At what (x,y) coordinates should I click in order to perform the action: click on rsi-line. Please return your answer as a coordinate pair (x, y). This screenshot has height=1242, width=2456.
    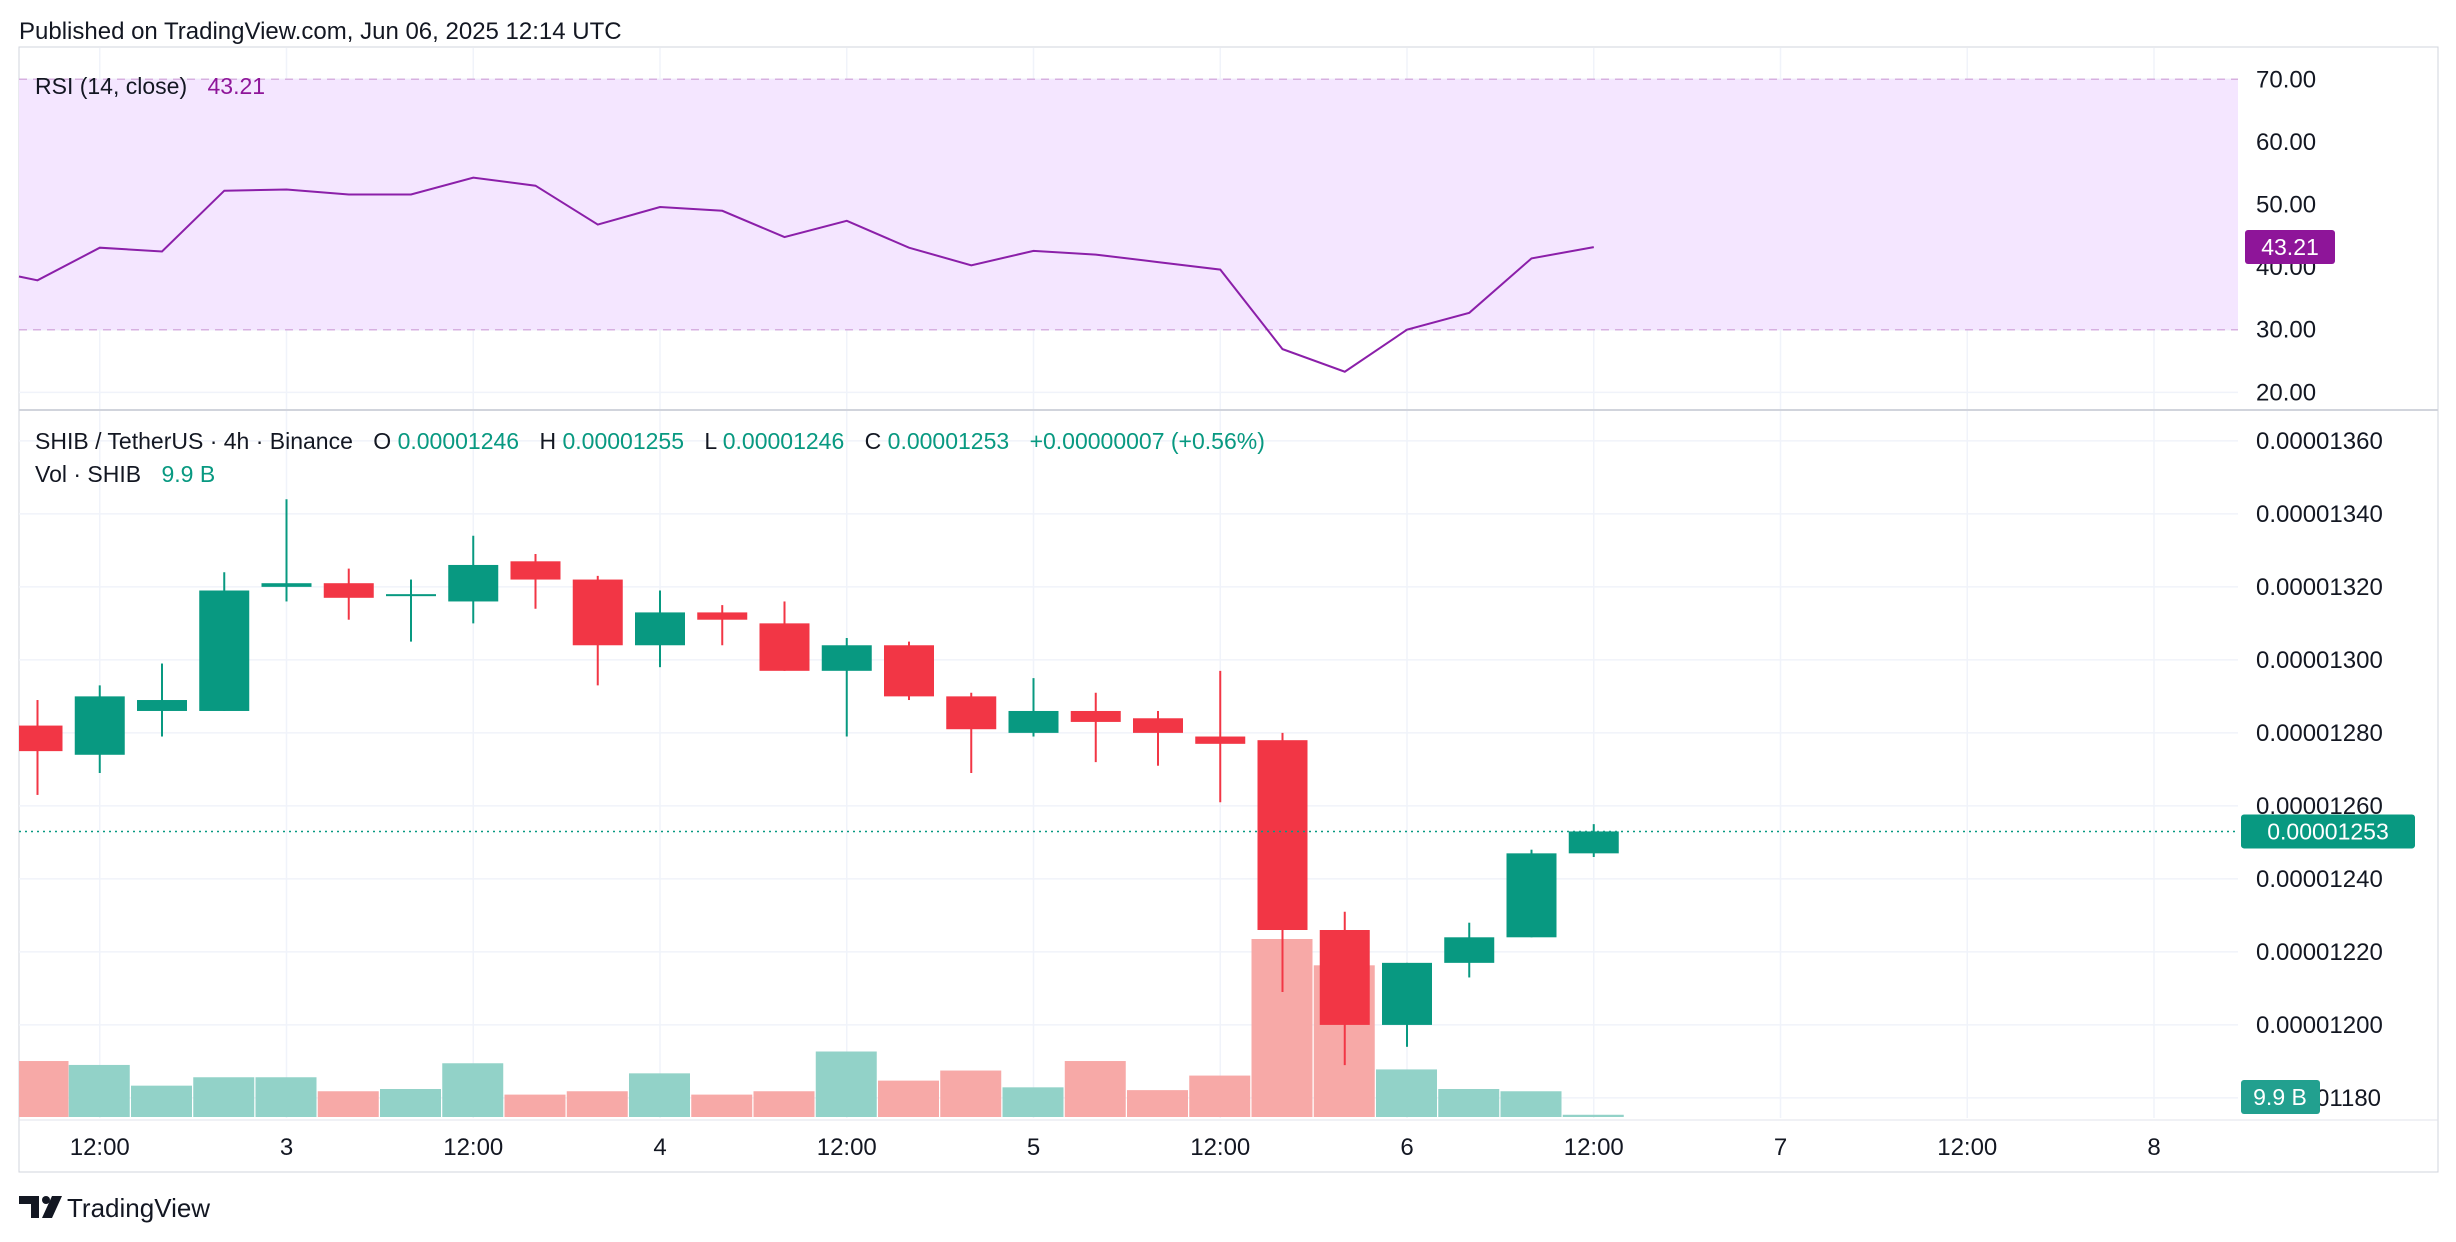
    Looking at the image, I should click on (806, 274).